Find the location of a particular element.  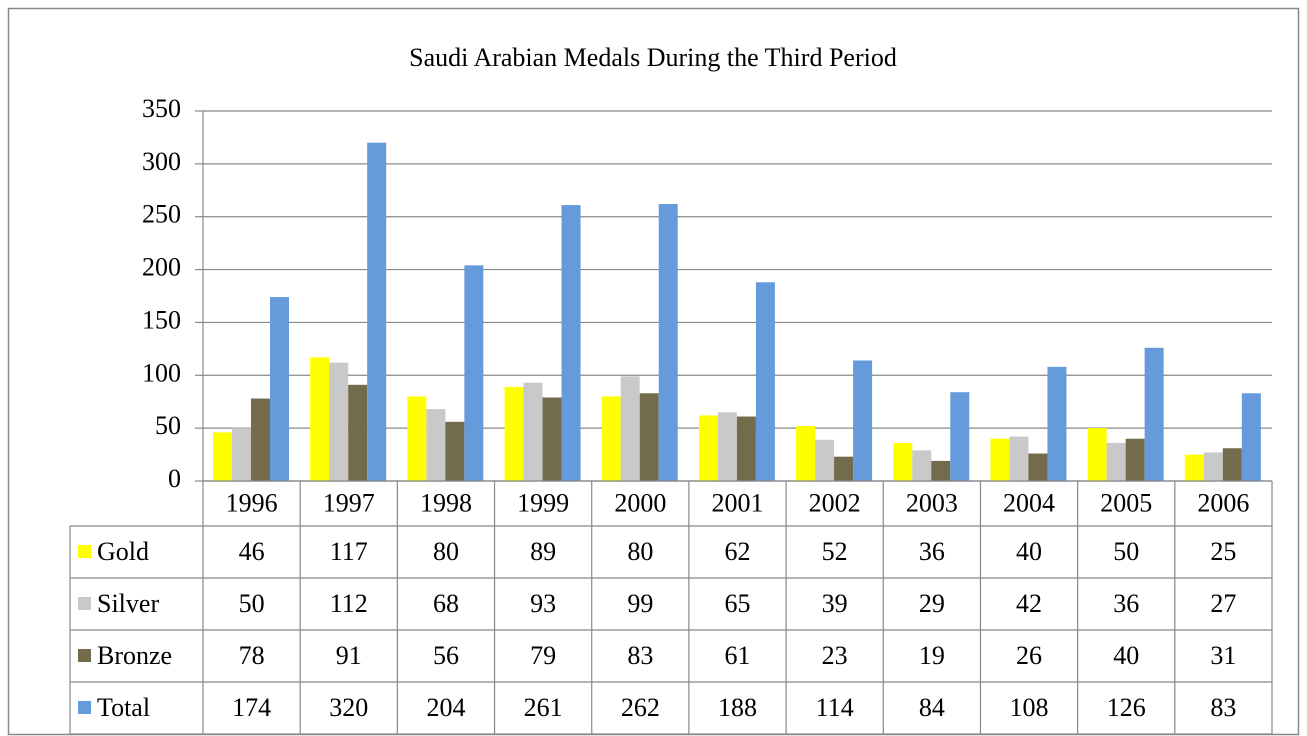

table-cell: 89 is located at coordinates (543, 551).